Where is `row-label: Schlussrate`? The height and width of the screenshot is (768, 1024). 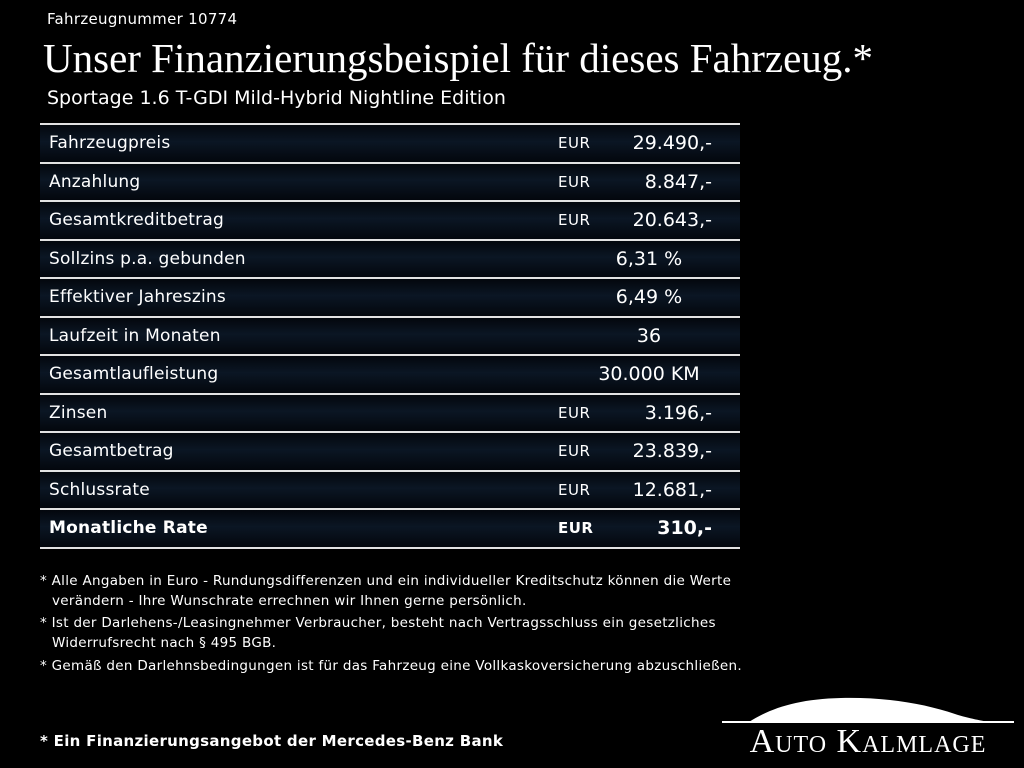 row-label: Schlussrate is located at coordinates (99, 489).